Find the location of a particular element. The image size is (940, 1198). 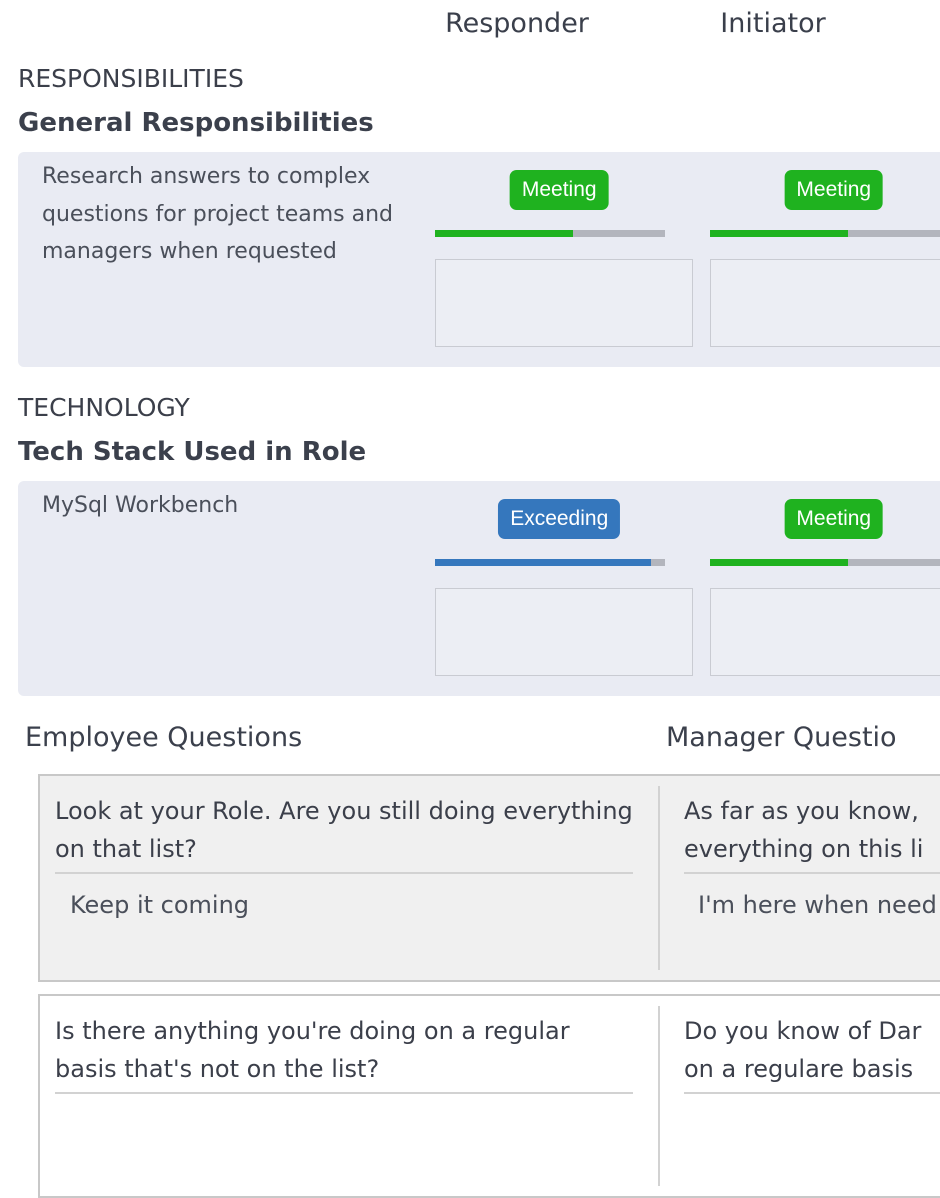

question-titles: Employee Questions Manager Questio is located at coordinates (470, 745).